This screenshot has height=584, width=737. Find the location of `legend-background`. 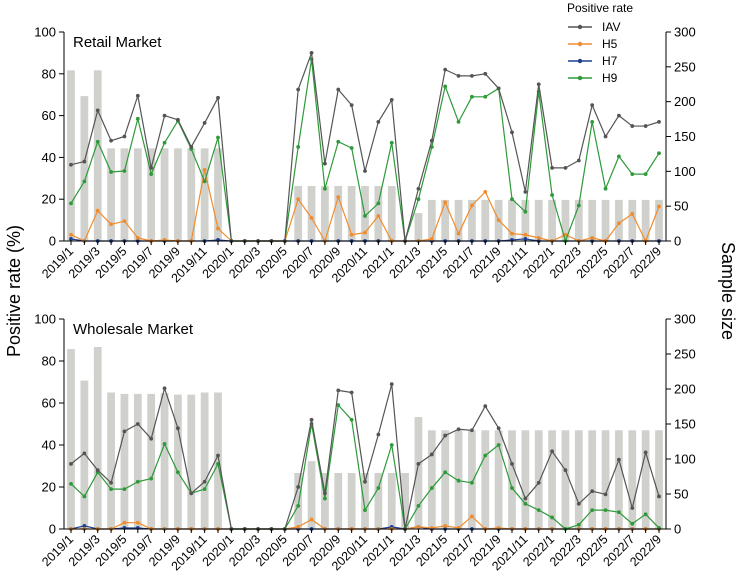

legend-background is located at coordinates (608, 42).